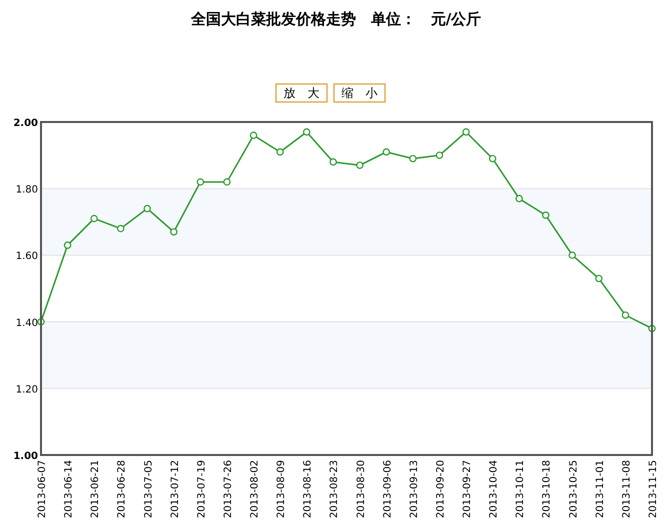  Describe the element at coordinates (301, 93) in the screenshot. I see `zoom-button: 放 大` at that location.